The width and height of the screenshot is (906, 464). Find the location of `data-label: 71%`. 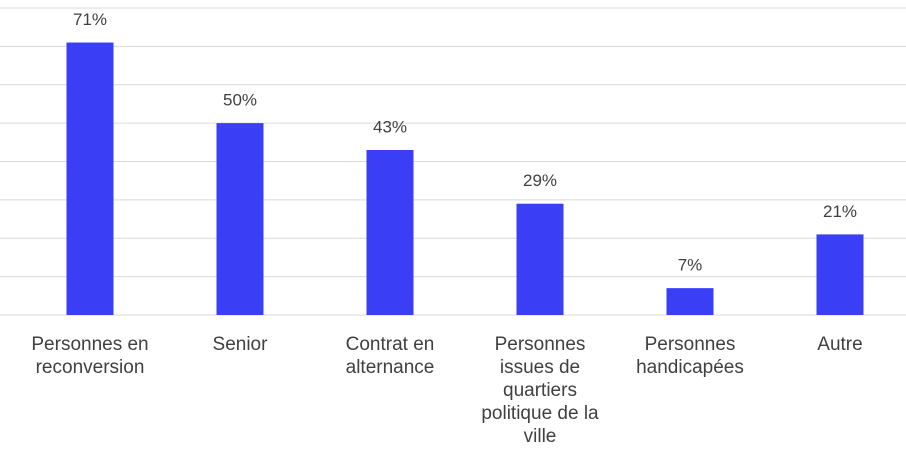

data-label: 71% is located at coordinates (90, 19).